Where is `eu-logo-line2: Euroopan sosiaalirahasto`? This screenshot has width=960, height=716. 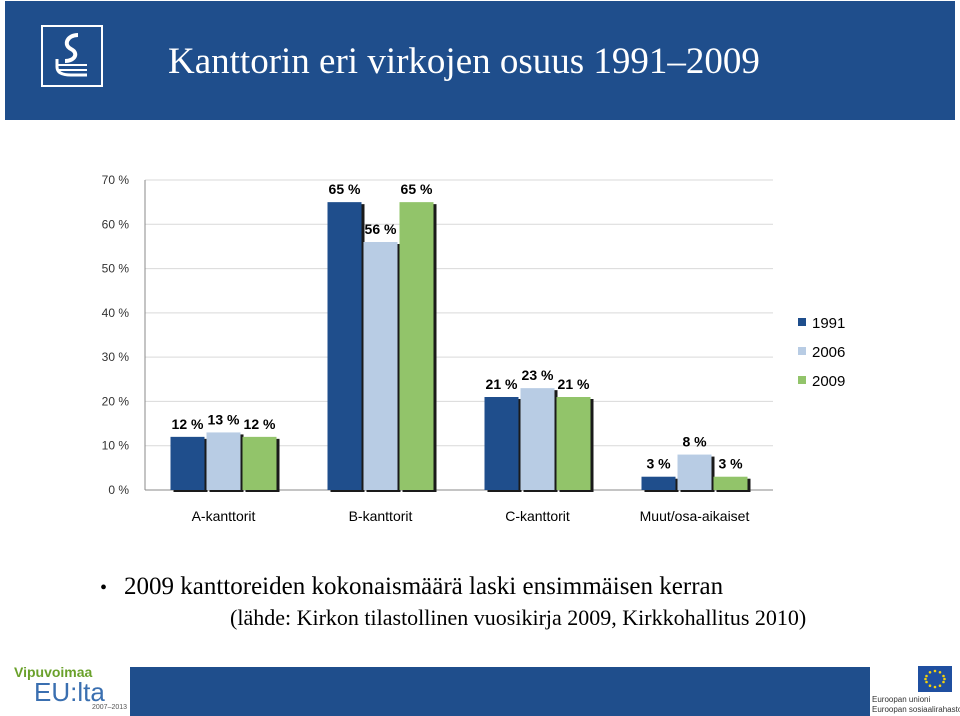 eu-logo-line2: Euroopan sosiaalirahasto is located at coordinates (916, 709).